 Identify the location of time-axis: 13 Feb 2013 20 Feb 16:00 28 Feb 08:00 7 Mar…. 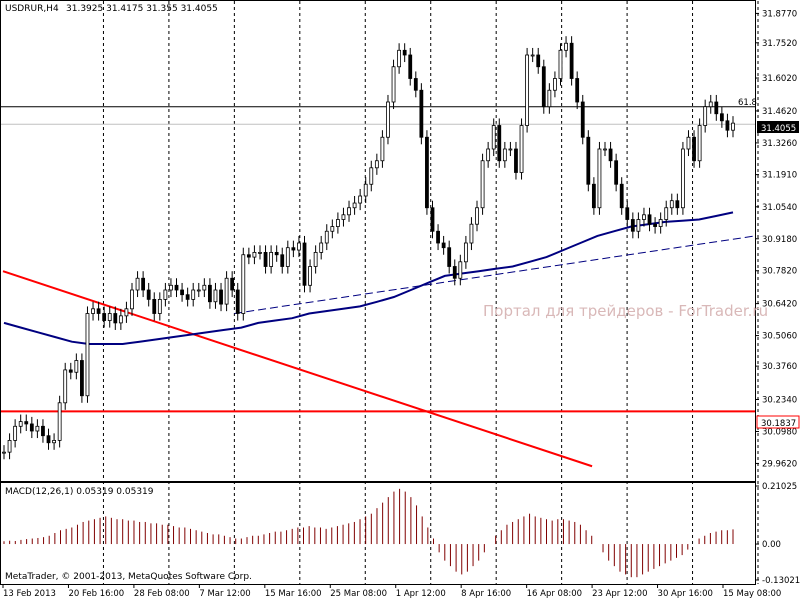
(391, 591).